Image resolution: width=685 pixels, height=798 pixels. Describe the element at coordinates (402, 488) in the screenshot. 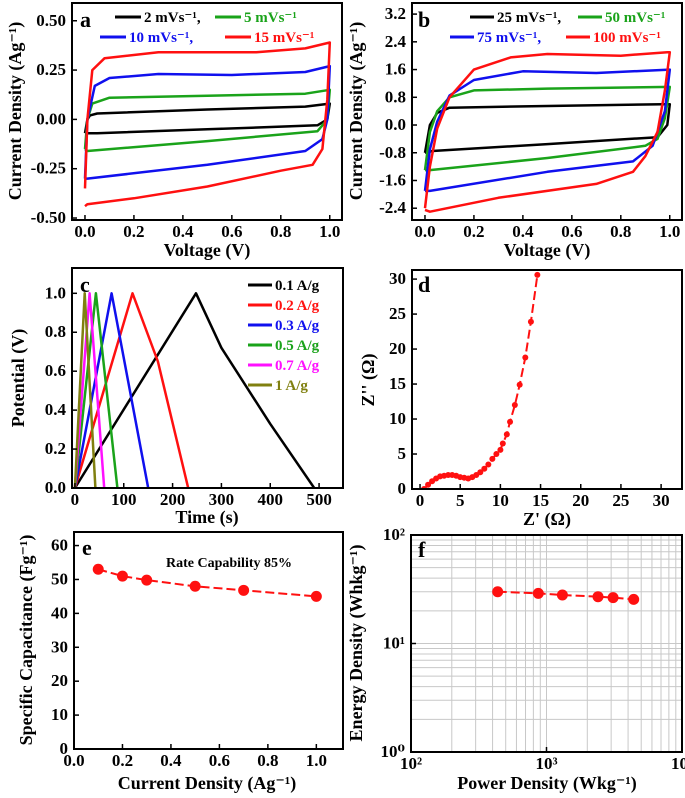

I see `y-tick-label: 0` at that location.